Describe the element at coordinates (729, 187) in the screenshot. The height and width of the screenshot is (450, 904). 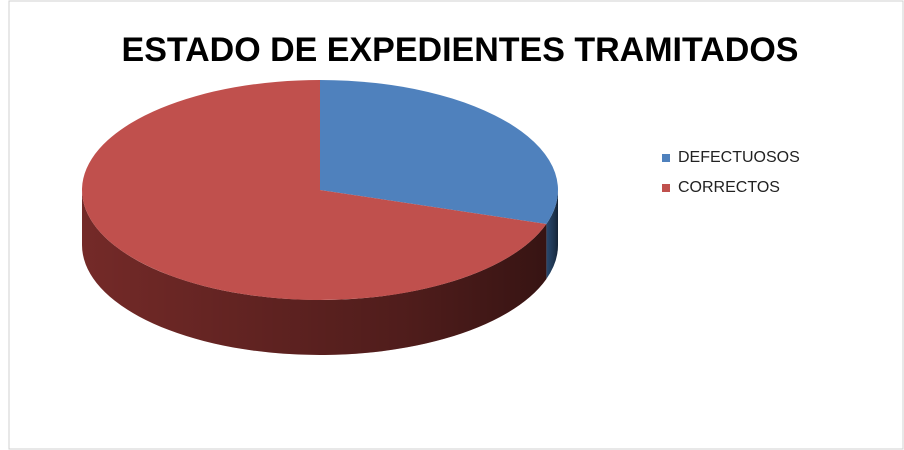
I see `legend-label: CORRECTOS` at that location.